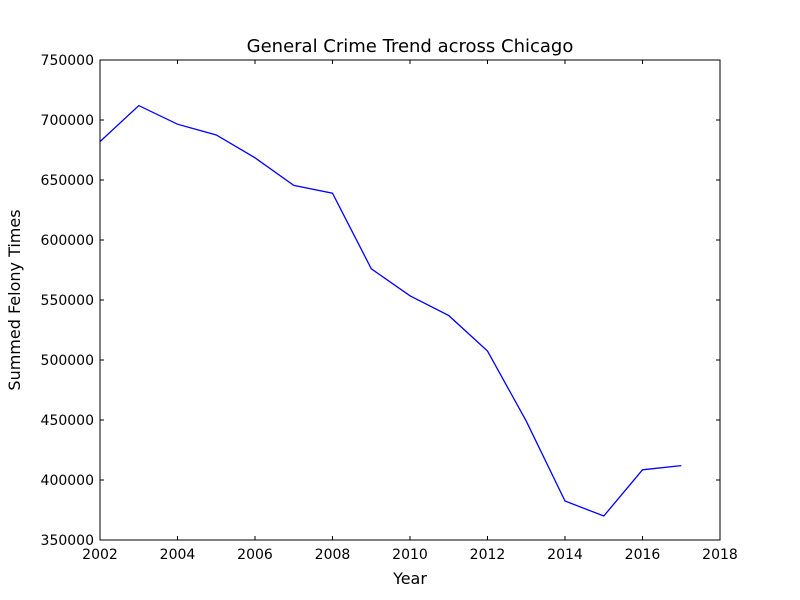 Image resolution: width=800 pixels, height=600 pixels. Describe the element at coordinates (255, 555) in the screenshot. I see `x-tick-label: 2006` at that location.